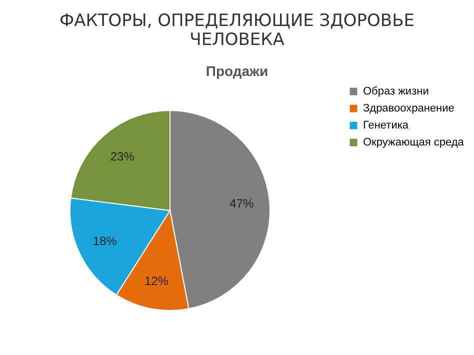 The height and width of the screenshot is (355, 474). What do you see at coordinates (122, 156) in the screenshot?
I see `data-label: 23%` at bounding box center [122, 156].